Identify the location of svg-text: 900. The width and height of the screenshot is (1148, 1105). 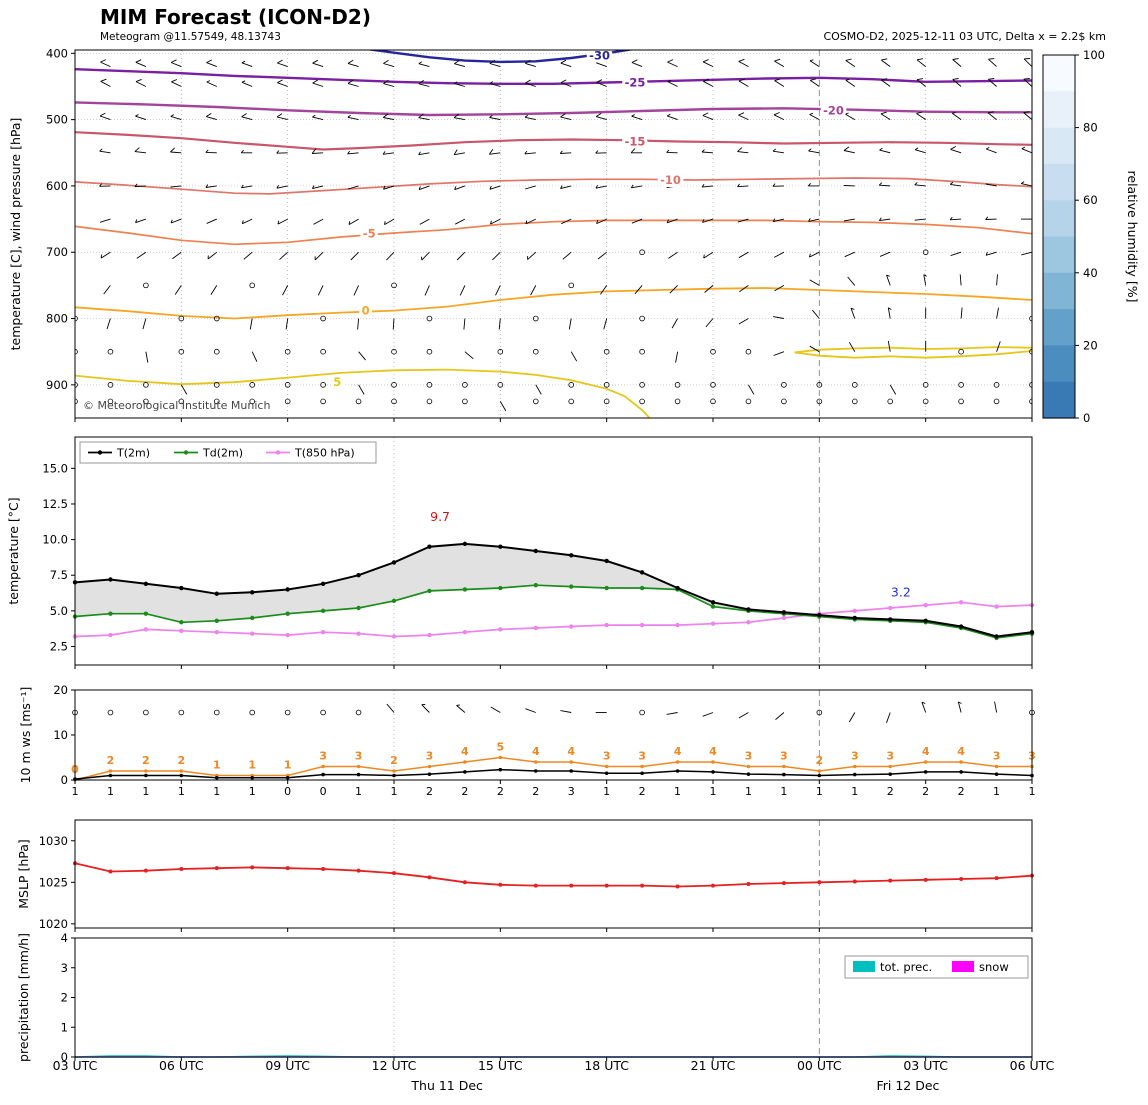
(57, 385).